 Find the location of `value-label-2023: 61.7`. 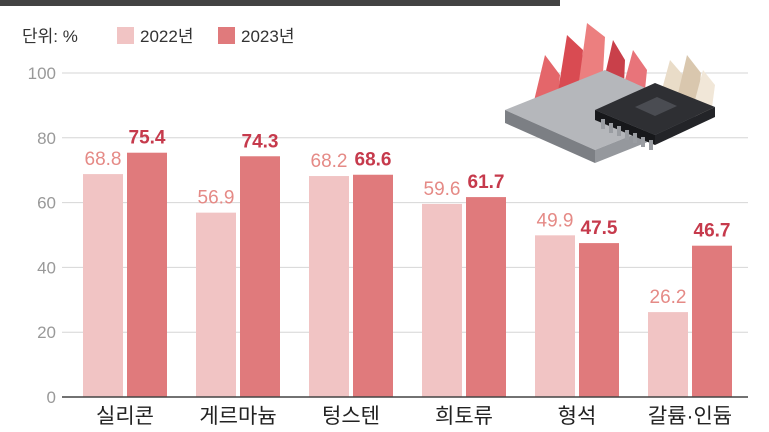

value-label-2023: 61.7 is located at coordinates (486, 182).